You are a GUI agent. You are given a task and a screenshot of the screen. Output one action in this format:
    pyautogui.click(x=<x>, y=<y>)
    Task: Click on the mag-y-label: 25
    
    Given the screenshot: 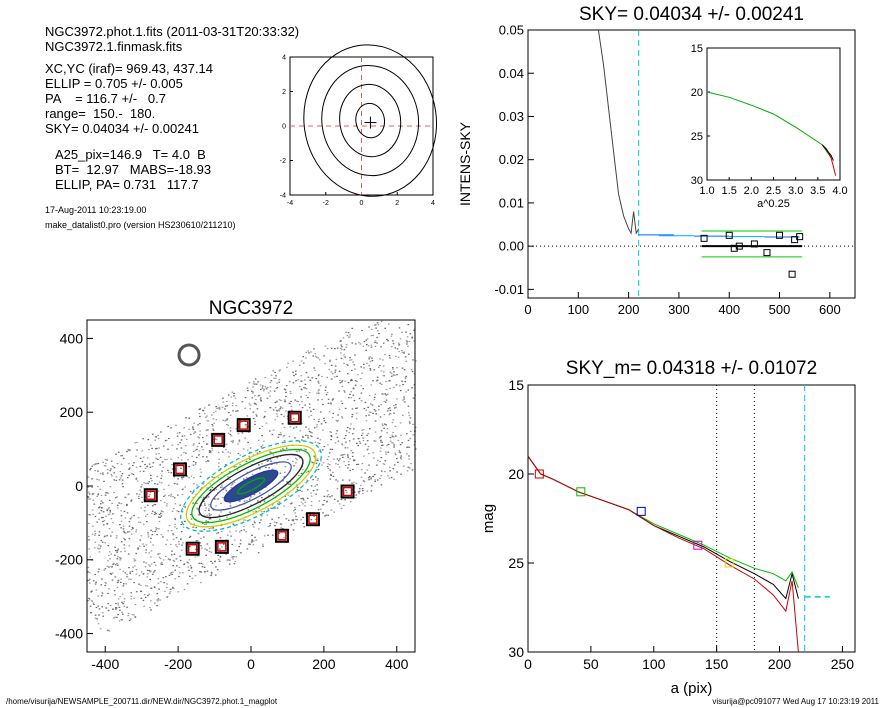 What is the action you would take?
    pyautogui.click(x=516, y=563)
    